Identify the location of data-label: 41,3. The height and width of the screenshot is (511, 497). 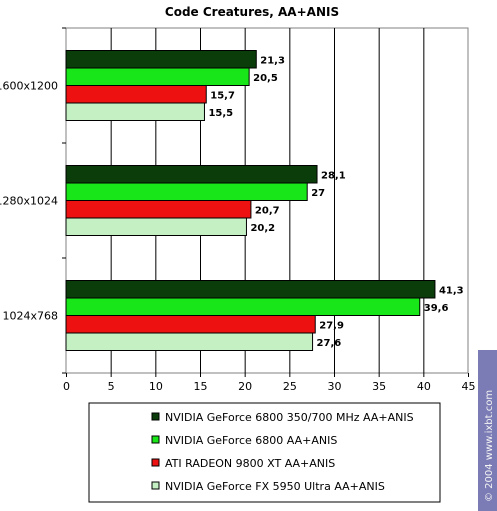
(451, 290).